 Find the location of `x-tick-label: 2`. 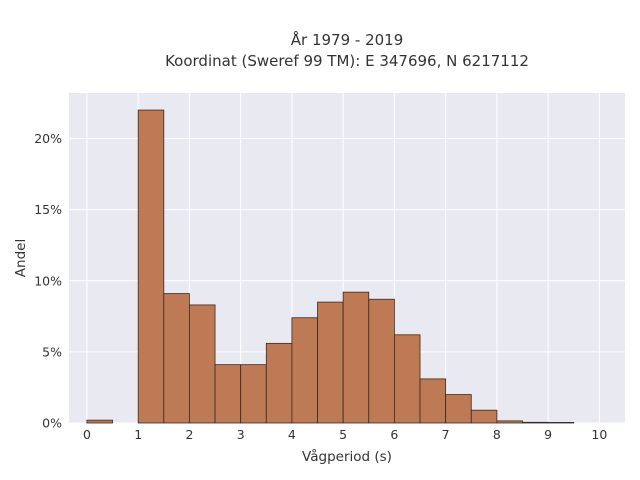

x-tick-label: 2 is located at coordinates (189, 434).